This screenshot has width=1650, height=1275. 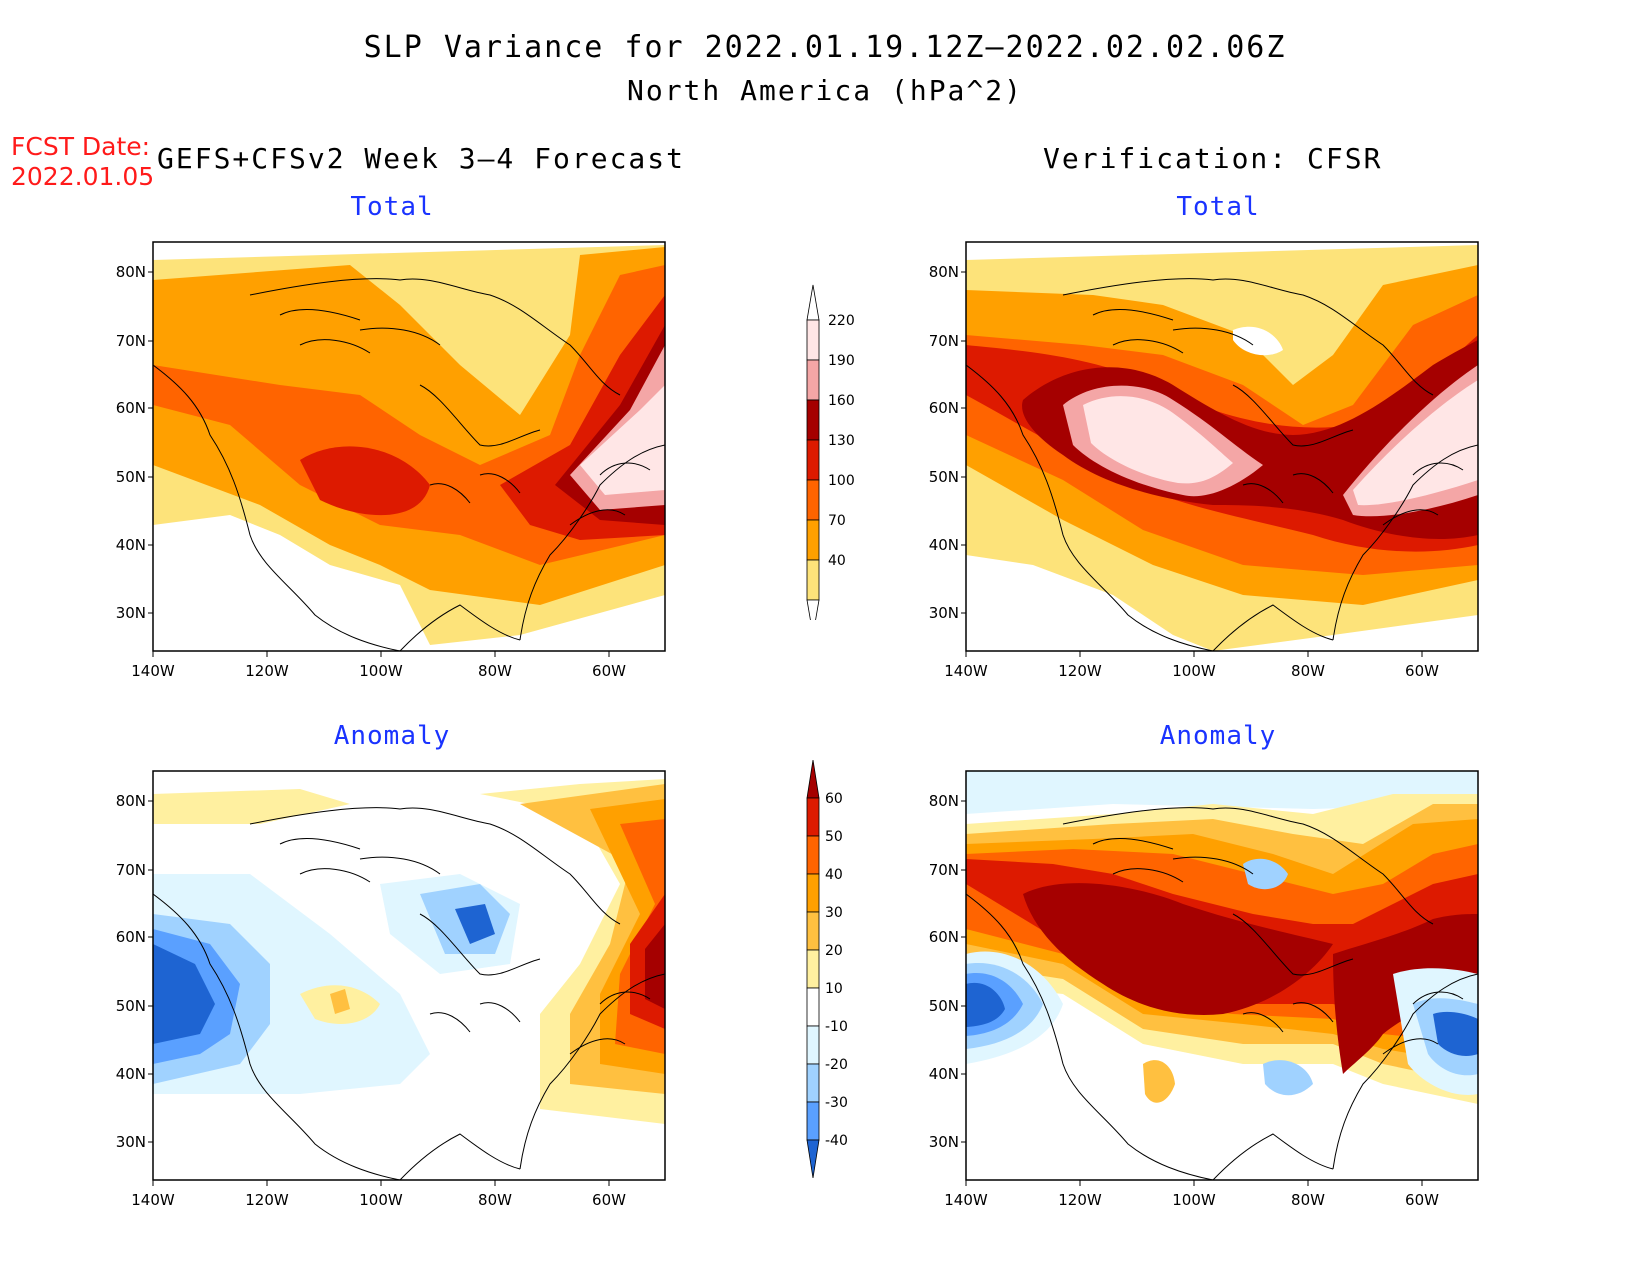 What do you see at coordinates (836, 1065) in the screenshot?
I see `colorbar-tick-label: -20` at bounding box center [836, 1065].